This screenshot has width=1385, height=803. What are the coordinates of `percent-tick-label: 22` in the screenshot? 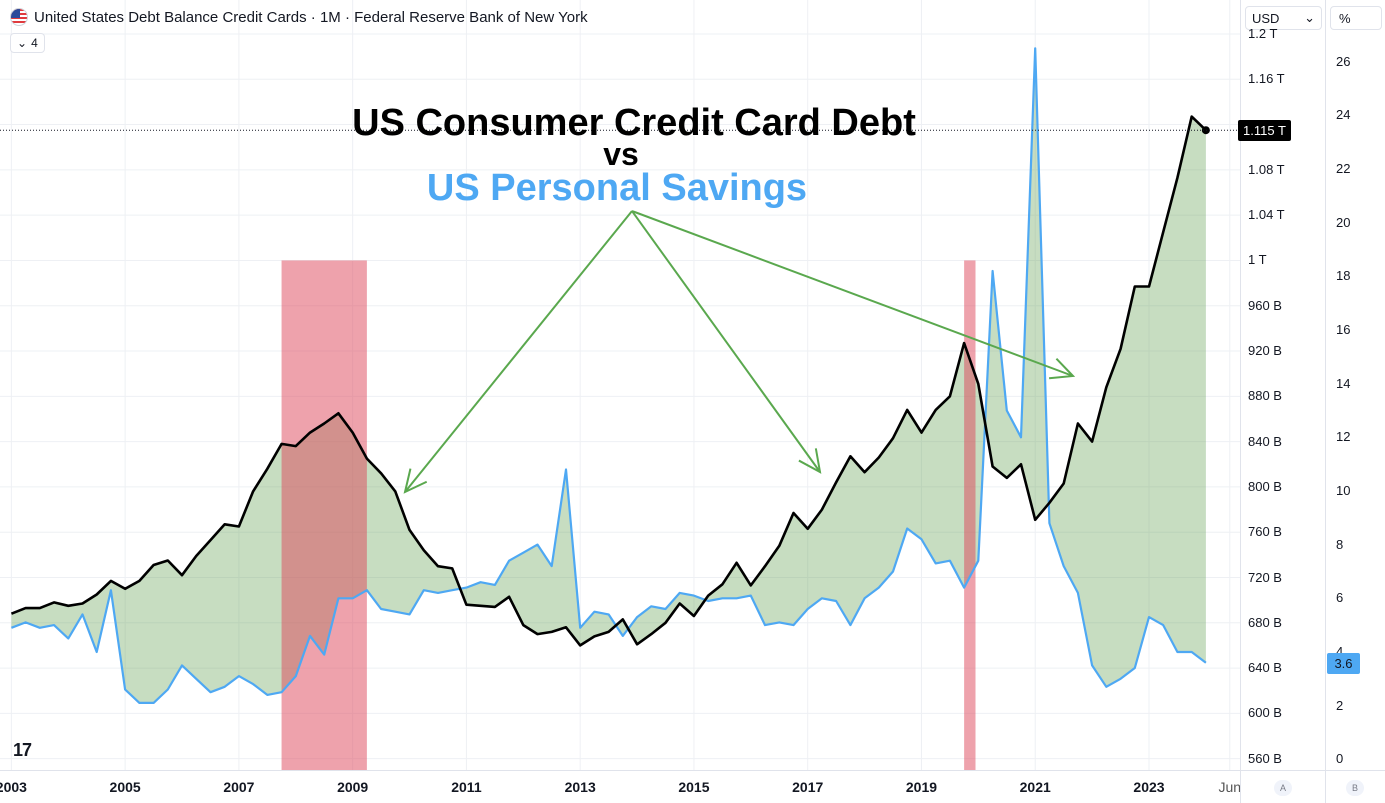 It's located at (1343, 169).